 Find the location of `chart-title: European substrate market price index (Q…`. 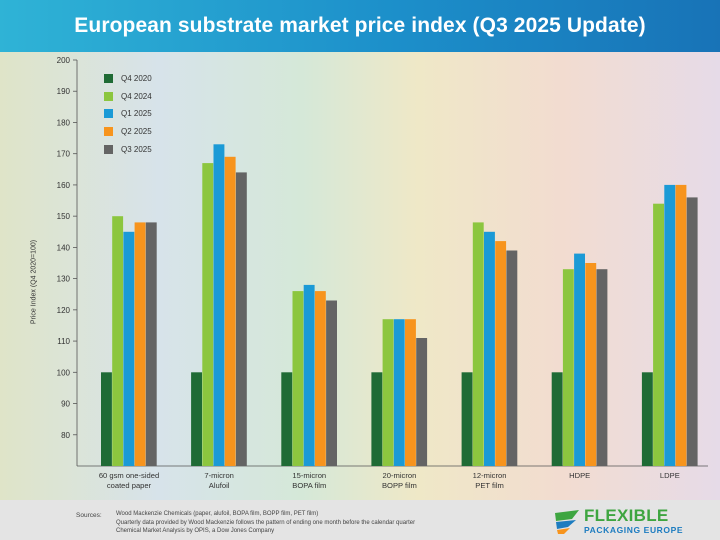

chart-title: European substrate market price index (Q… is located at coordinates (360, 25).